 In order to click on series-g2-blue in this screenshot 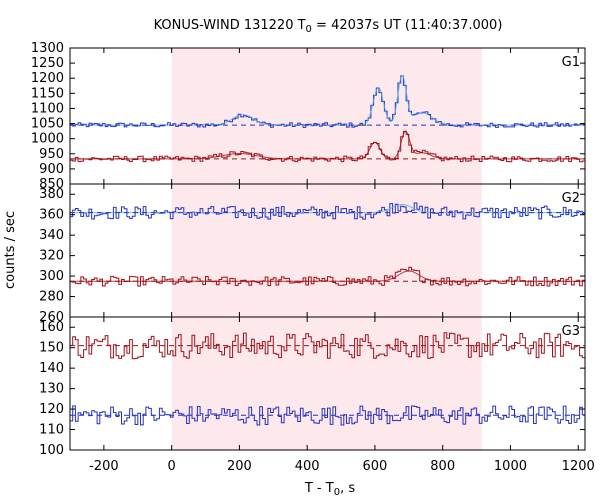, I will do `click(327, 211)`.